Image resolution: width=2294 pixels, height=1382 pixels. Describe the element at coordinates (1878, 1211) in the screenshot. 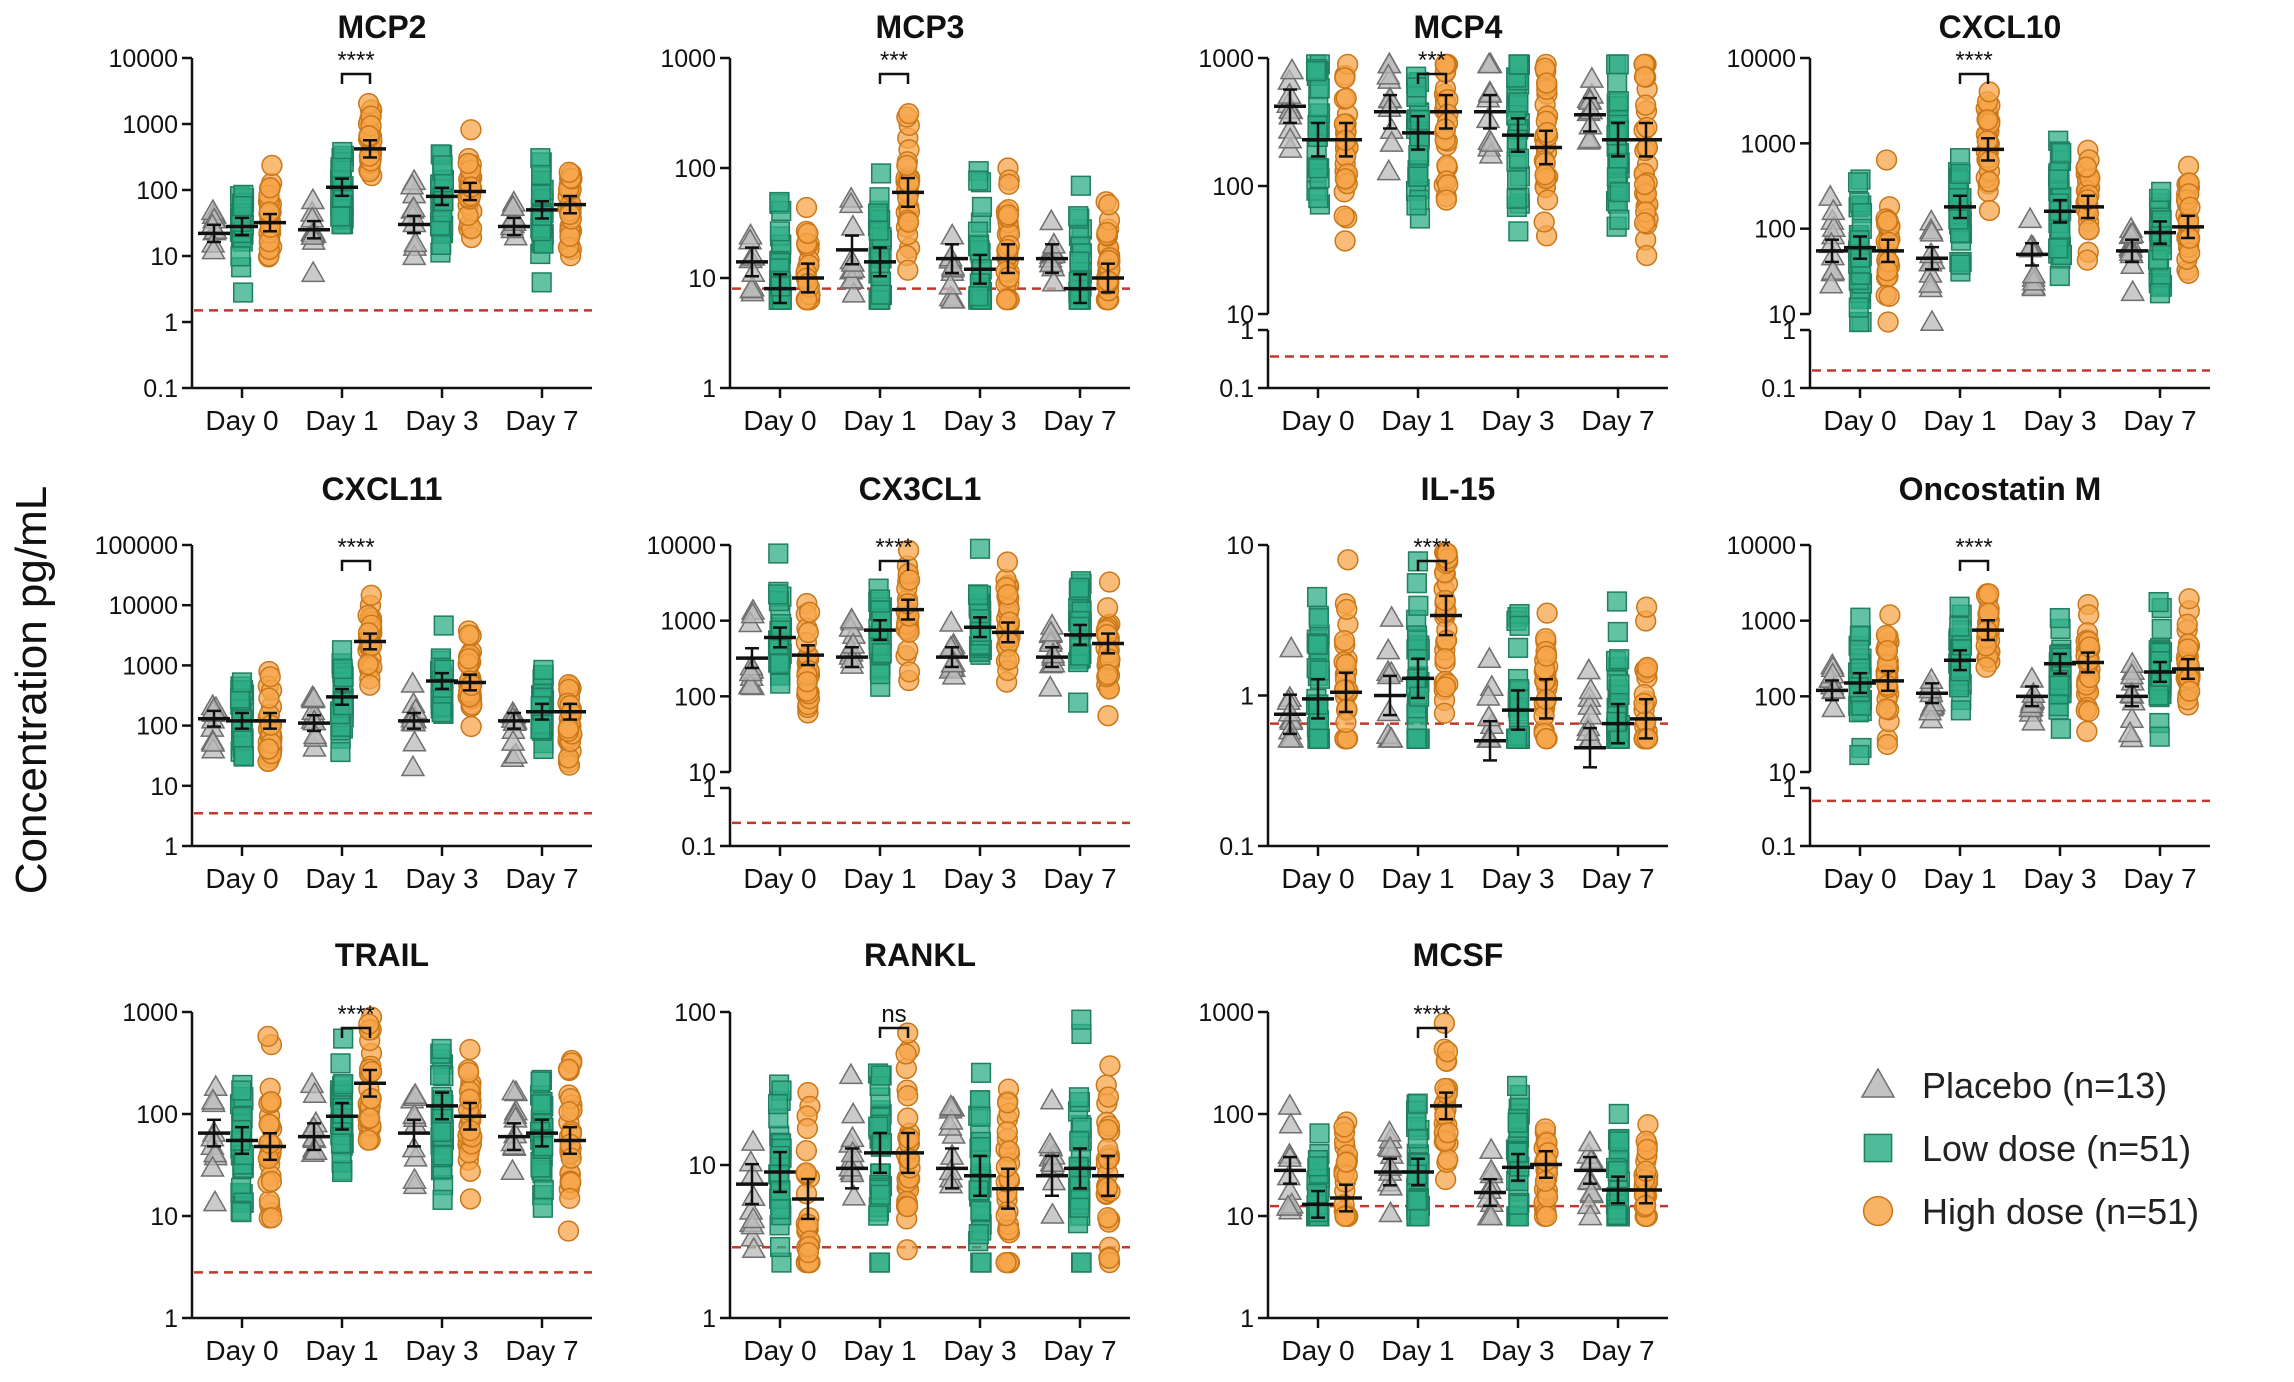

I see `legend-marker` at that location.